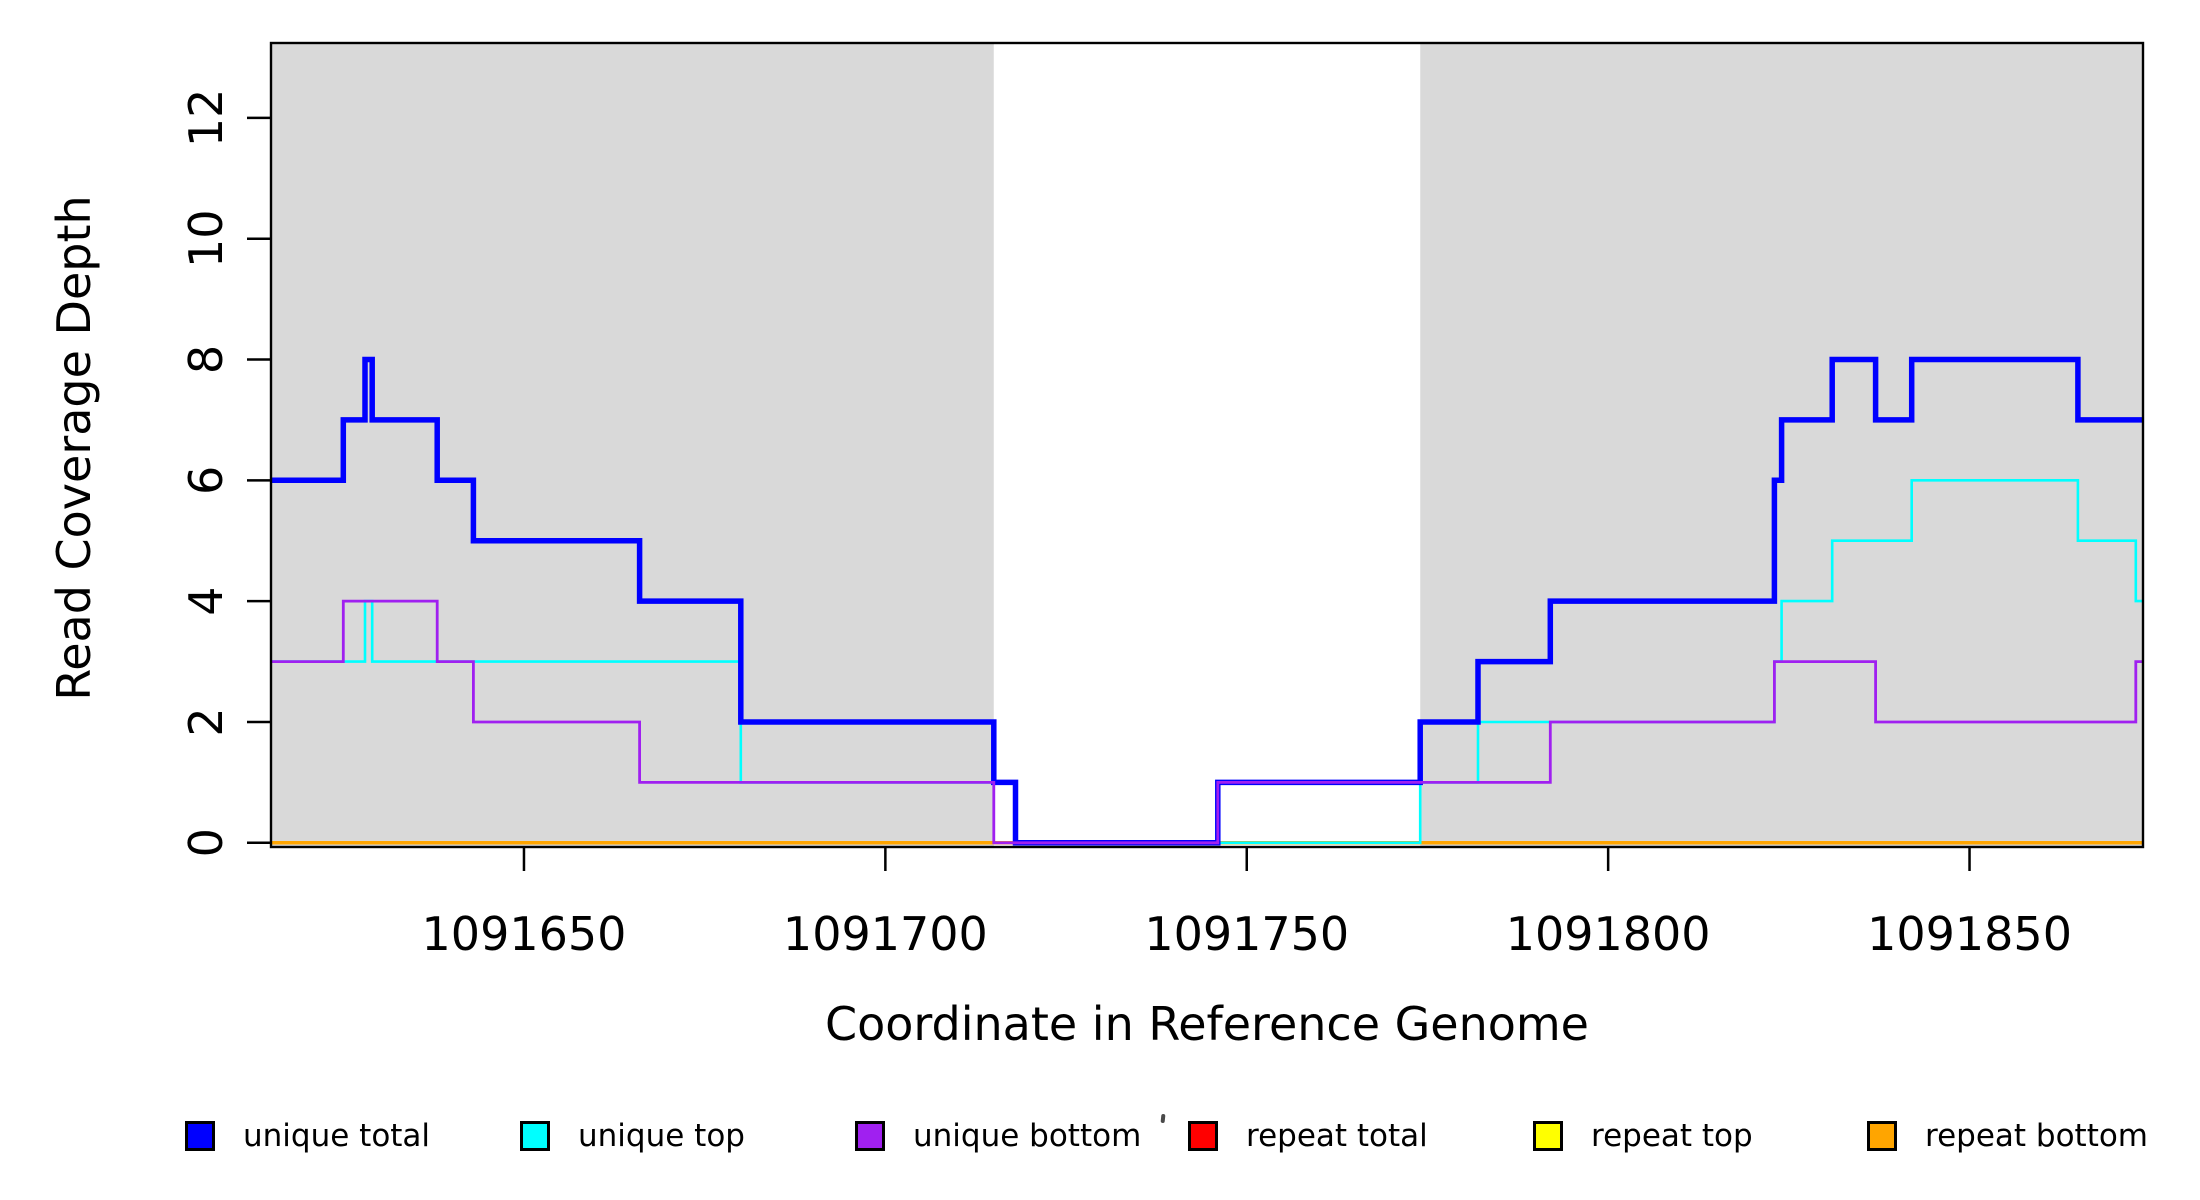 The width and height of the screenshot is (2200, 1200). Describe the element at coordinates (337, 1136) in the screenshot. I see `legend-label: unique total` at that location.